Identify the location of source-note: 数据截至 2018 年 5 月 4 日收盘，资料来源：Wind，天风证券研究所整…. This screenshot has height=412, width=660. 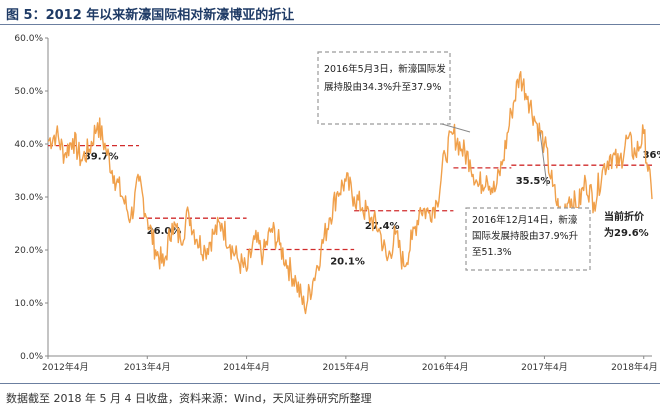
(189, 398).